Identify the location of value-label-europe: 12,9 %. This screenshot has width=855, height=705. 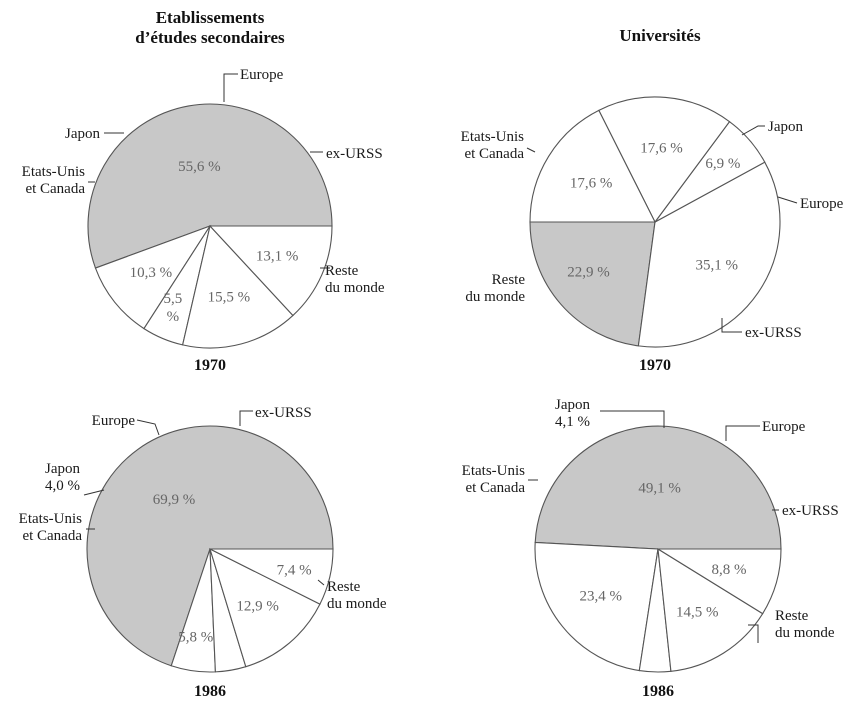
(257, 606).